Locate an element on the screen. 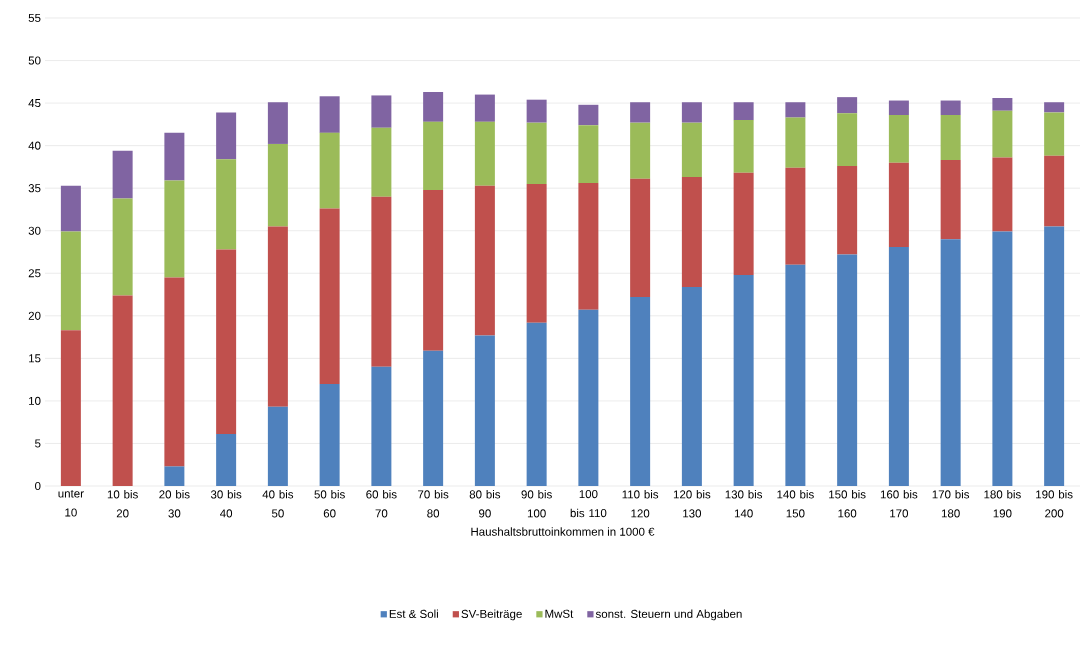  x-tick-label: 150 bis 160 is located at coordinates (847, 504).